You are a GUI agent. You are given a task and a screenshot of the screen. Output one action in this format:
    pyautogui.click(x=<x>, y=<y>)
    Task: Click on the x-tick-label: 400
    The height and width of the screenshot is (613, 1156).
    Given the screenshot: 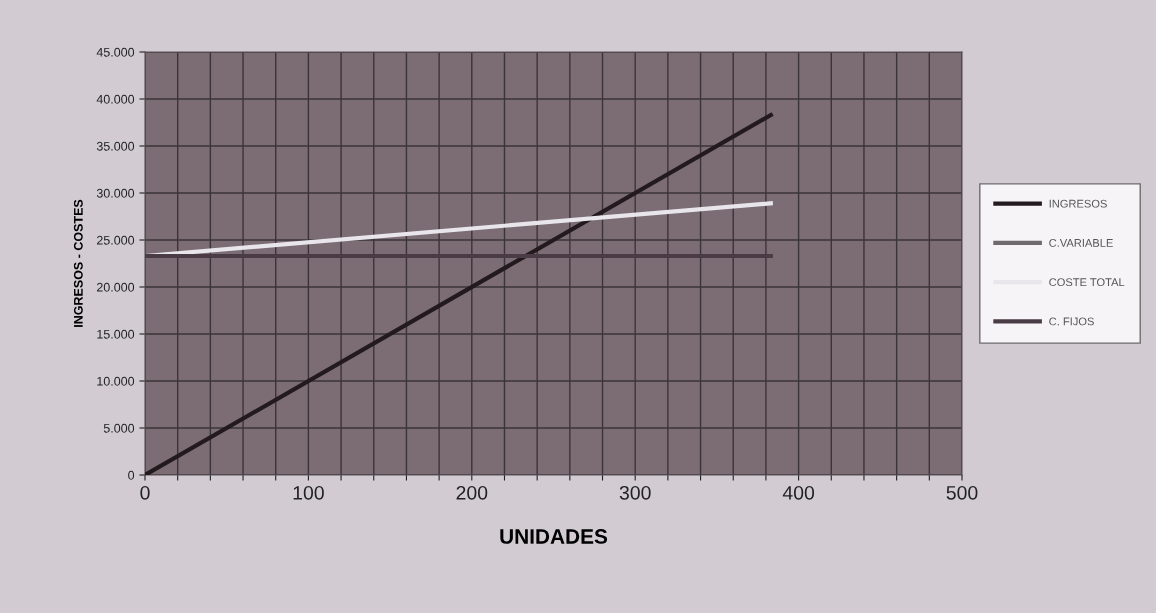 What is the action you would take?
    pyautogui.click(x=798, y=492)
    